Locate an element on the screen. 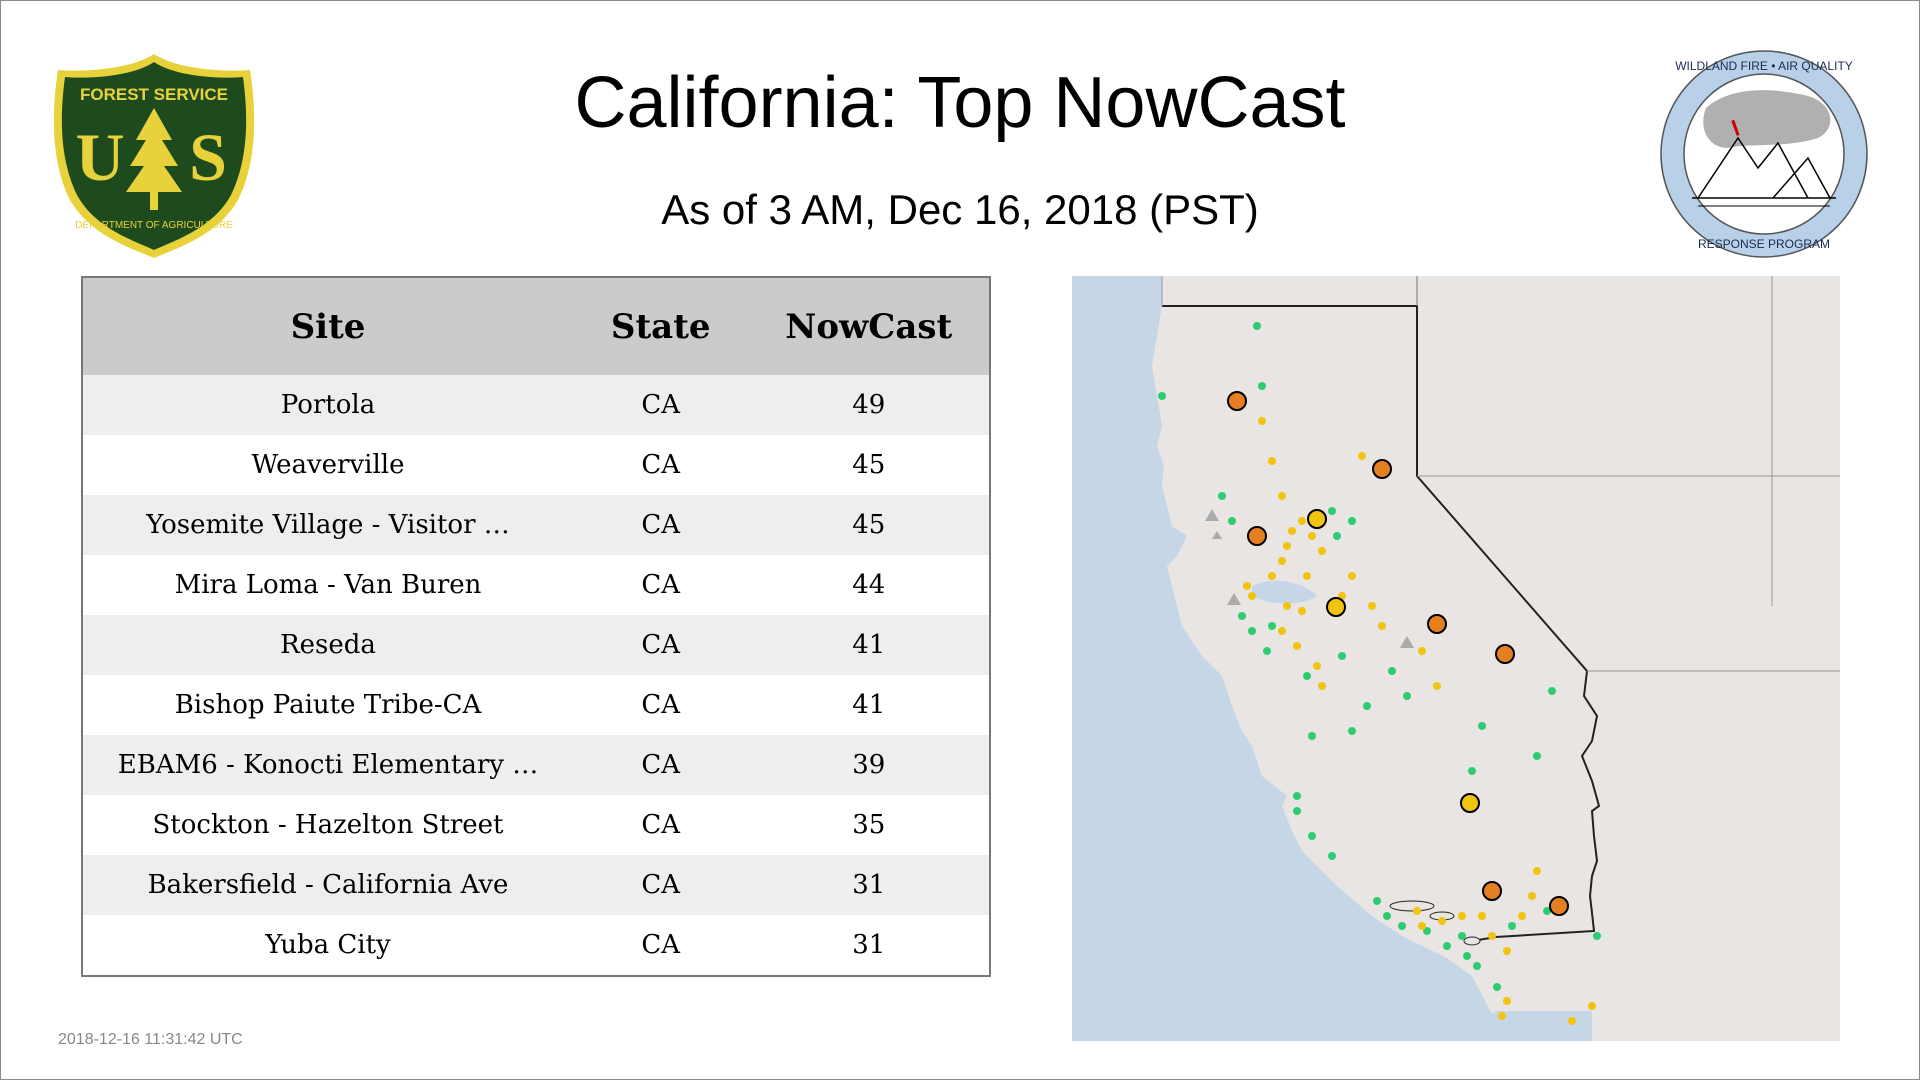  header-site: Site is located at coordinates (328, 326).